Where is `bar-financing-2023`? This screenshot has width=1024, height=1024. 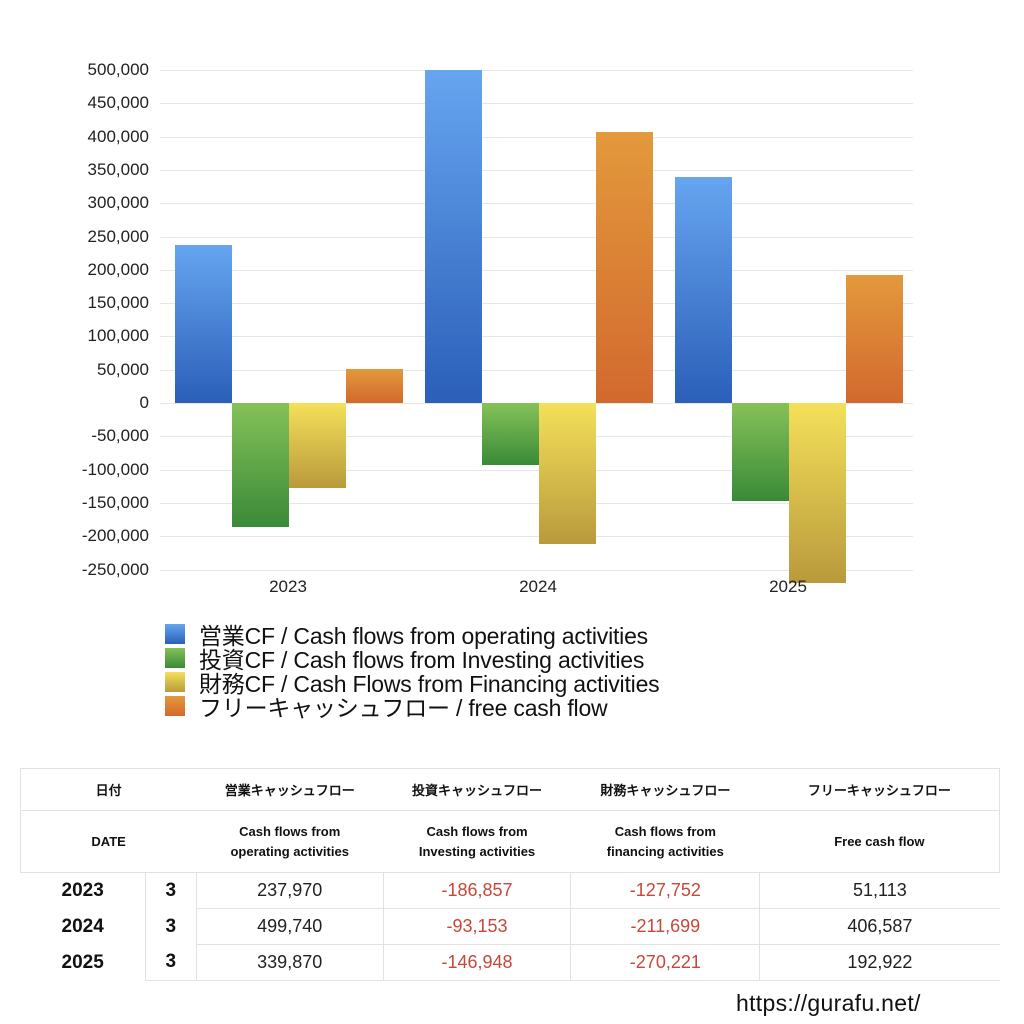
bar-financing-2023 is located at coordinates (317, 446).